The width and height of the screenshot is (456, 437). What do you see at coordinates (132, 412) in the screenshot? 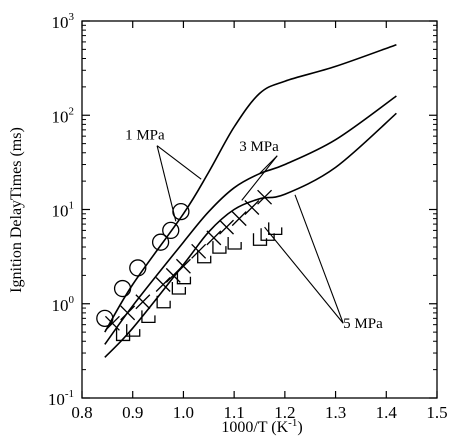
I see `x-tick-label: 0.9` at bounding box center [132, 412].